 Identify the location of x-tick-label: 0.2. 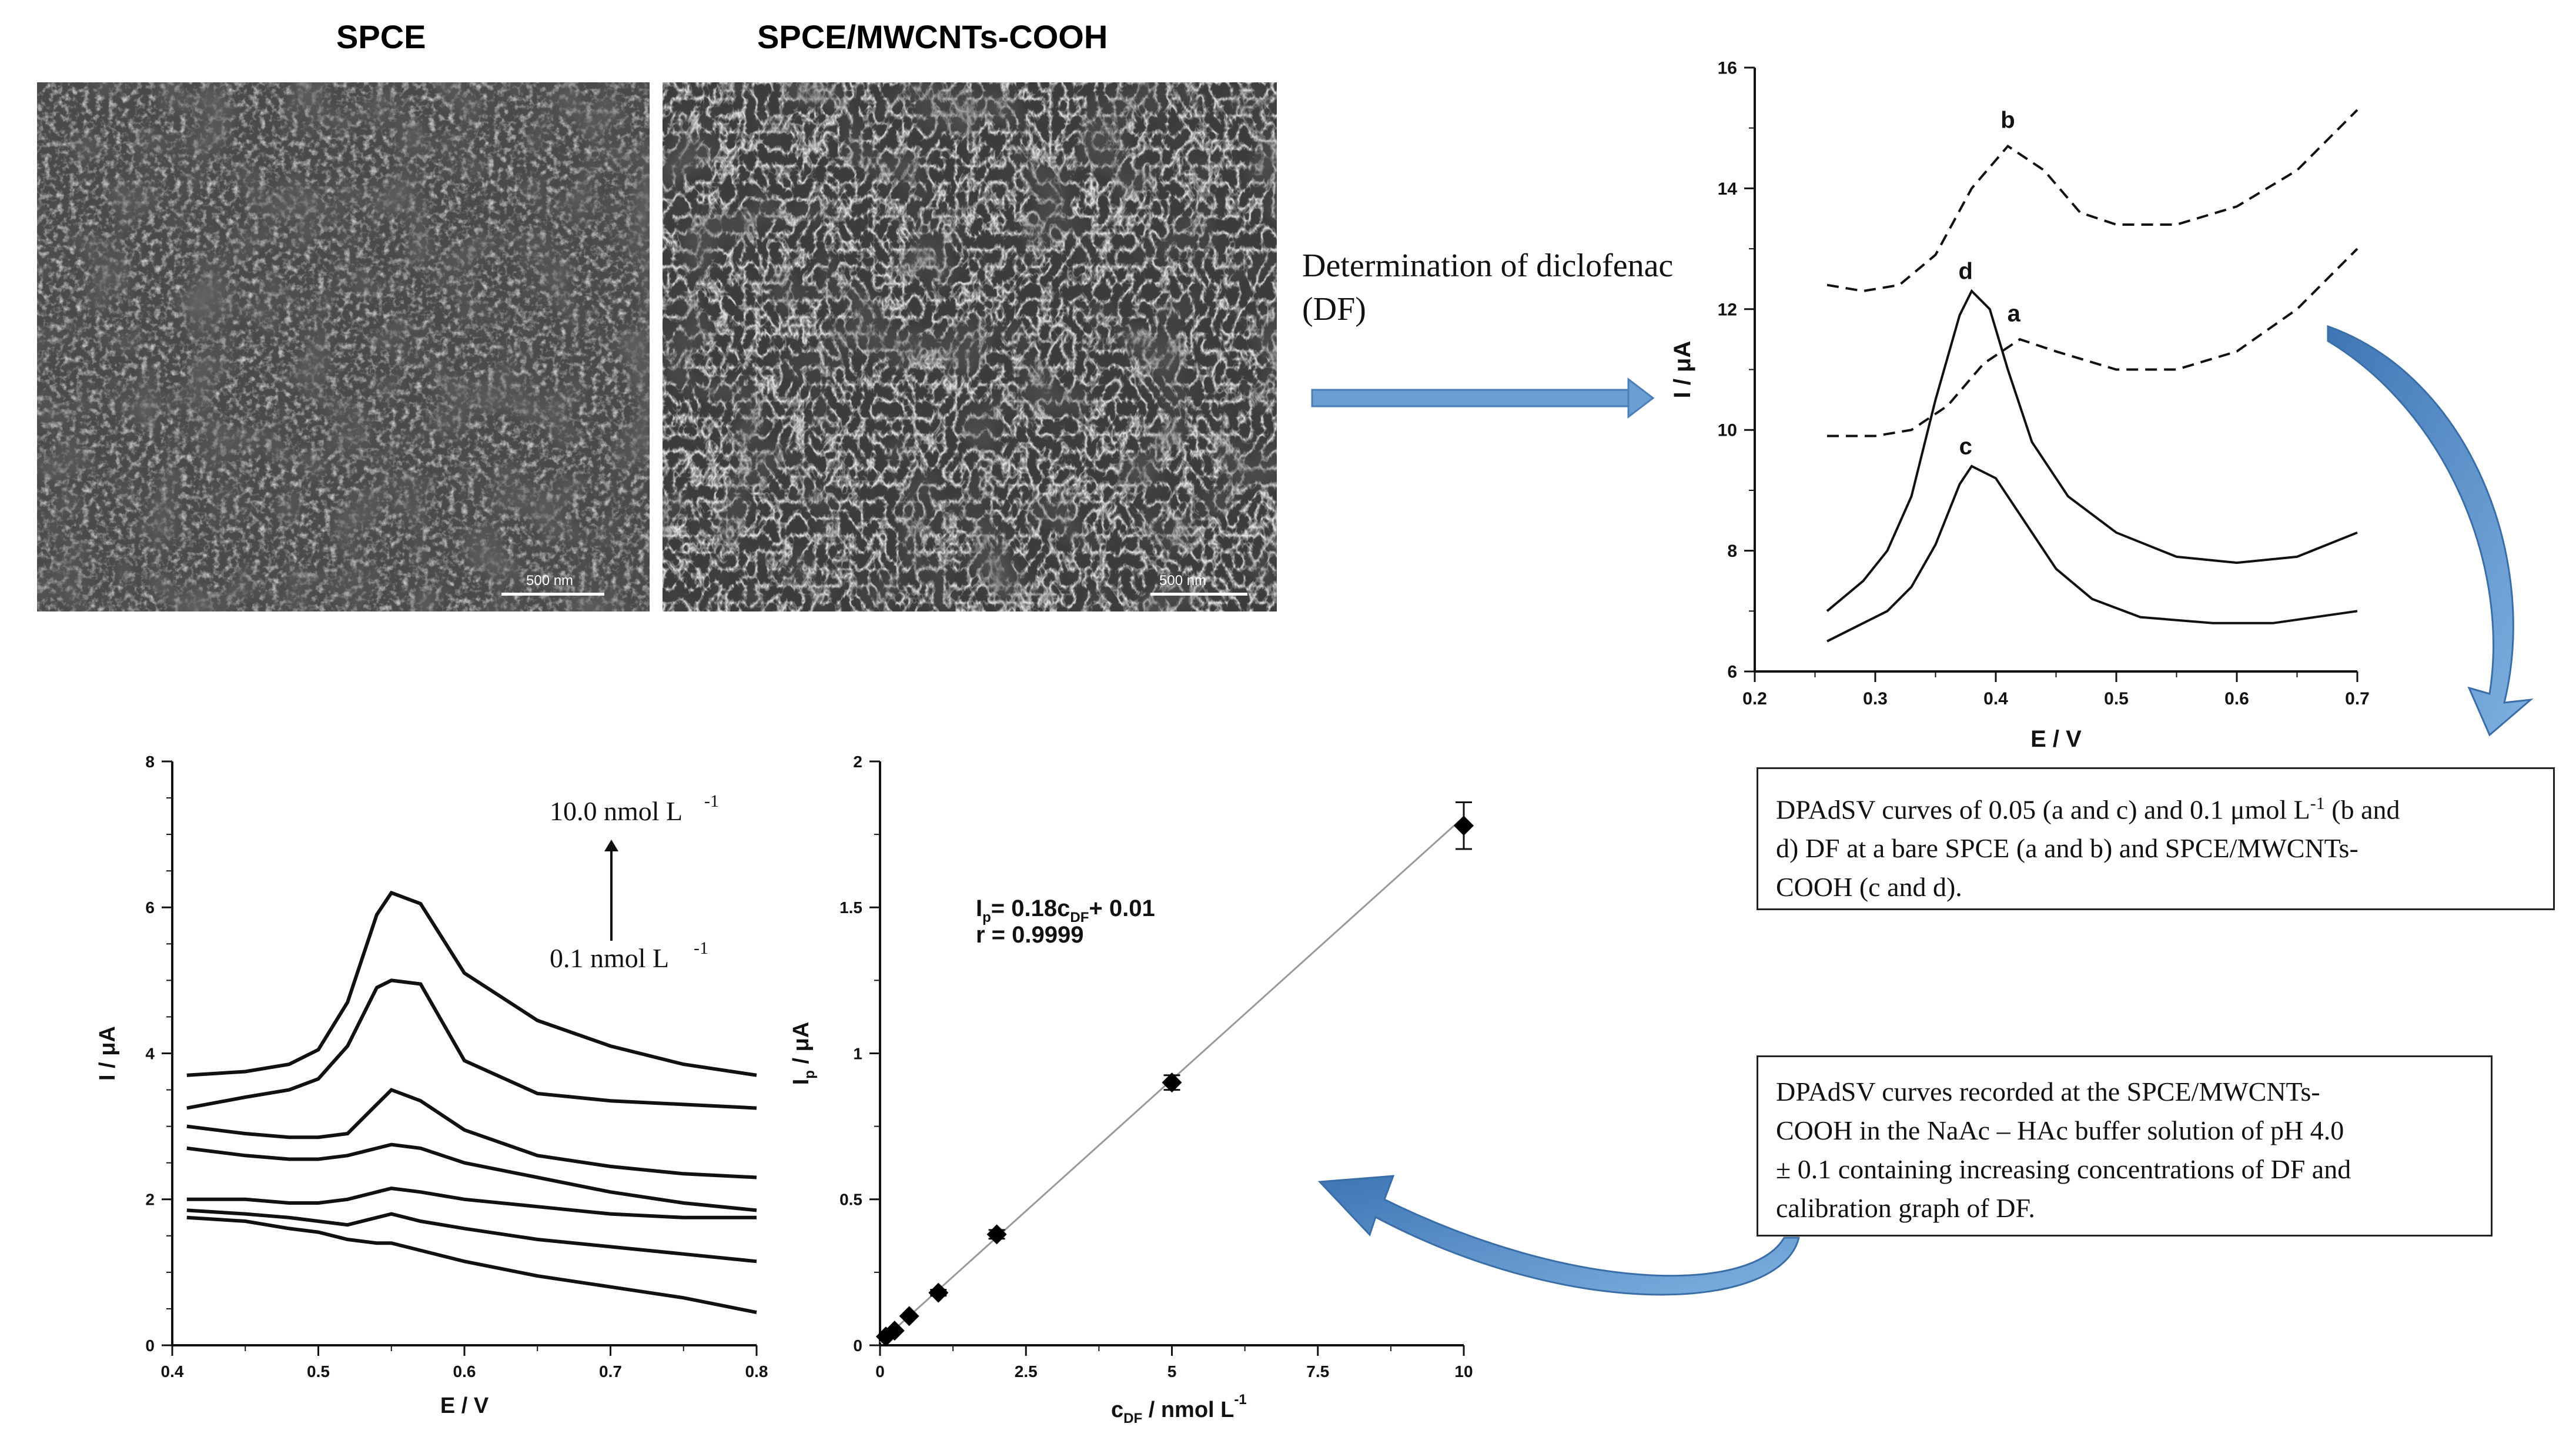
(1754, 699).